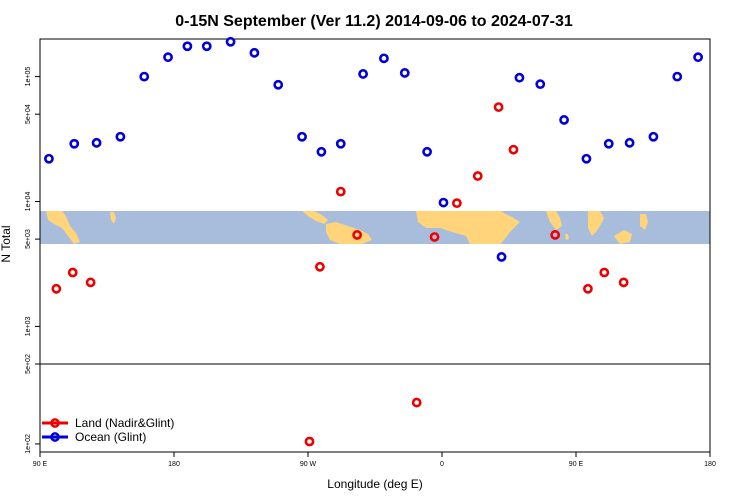 The width and height of the screenshot is (750, 500). What do you see at coordinates (315, 217) in the screenshot?
I see `land-central-america` at bounding box center [315, 217].